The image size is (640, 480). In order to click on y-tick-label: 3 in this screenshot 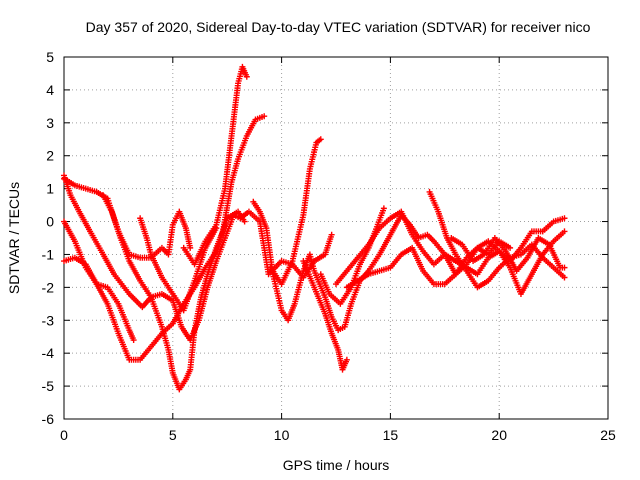, I will do `click(50, 123)`.